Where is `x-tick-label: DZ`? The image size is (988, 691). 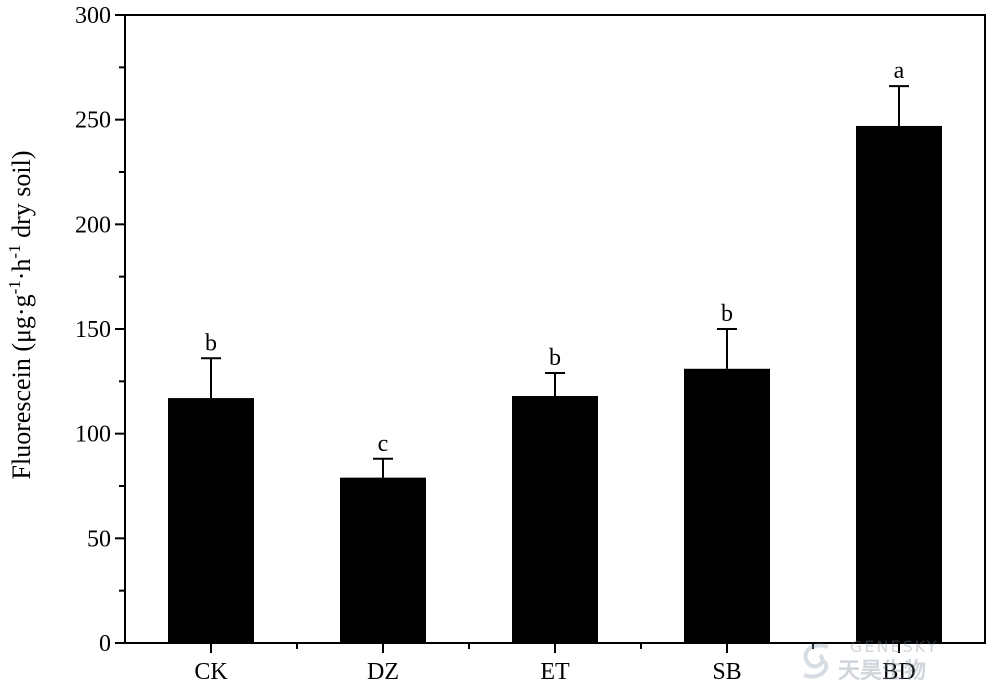 x-tick-label: DZ is located at coordinates (383, 672).